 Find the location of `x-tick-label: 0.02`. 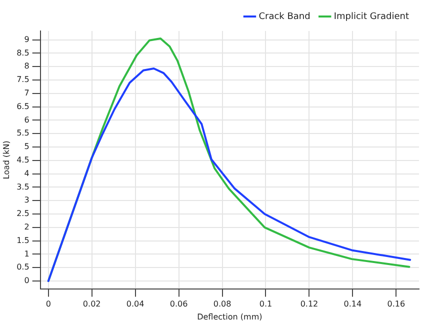

x-tick-label: 0.02 is located at coordinates (91, 304).